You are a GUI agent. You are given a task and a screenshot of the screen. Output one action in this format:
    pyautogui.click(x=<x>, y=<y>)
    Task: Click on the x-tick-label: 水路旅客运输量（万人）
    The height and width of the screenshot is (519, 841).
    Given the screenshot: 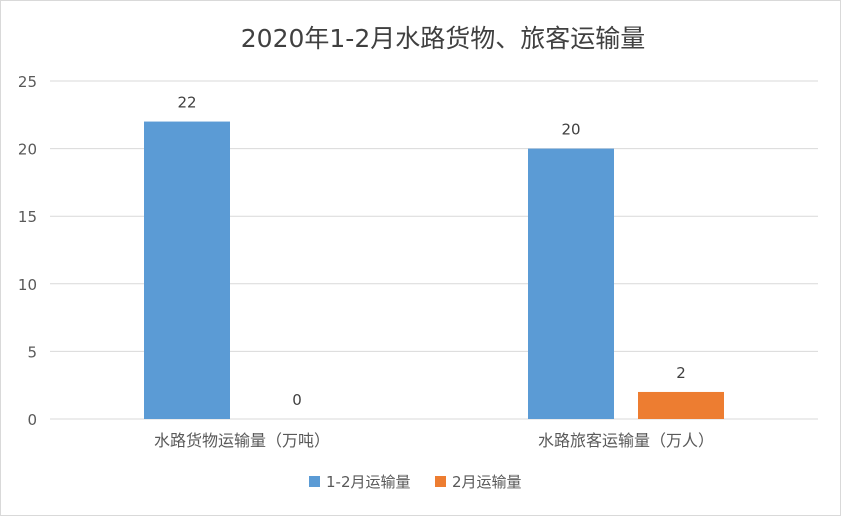 What is the action you would take?
    pyautogui.click(x=626, y=440)
    